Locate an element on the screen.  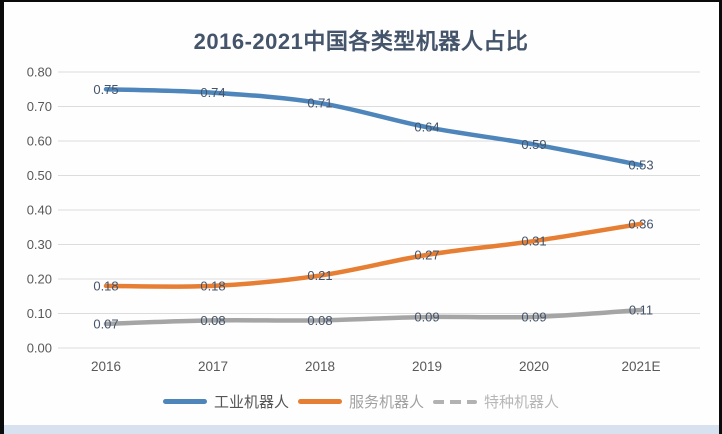
bottom-accent-strip is located at coordinates (361, 429).